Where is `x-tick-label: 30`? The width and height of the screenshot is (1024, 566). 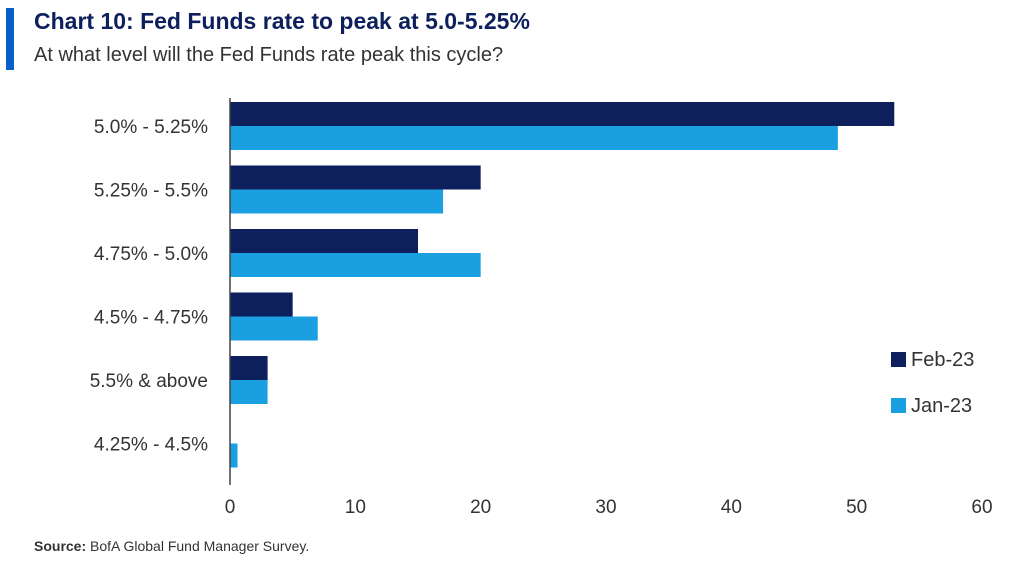
x-tick-label: 30 is located at coordinates (605, 507).